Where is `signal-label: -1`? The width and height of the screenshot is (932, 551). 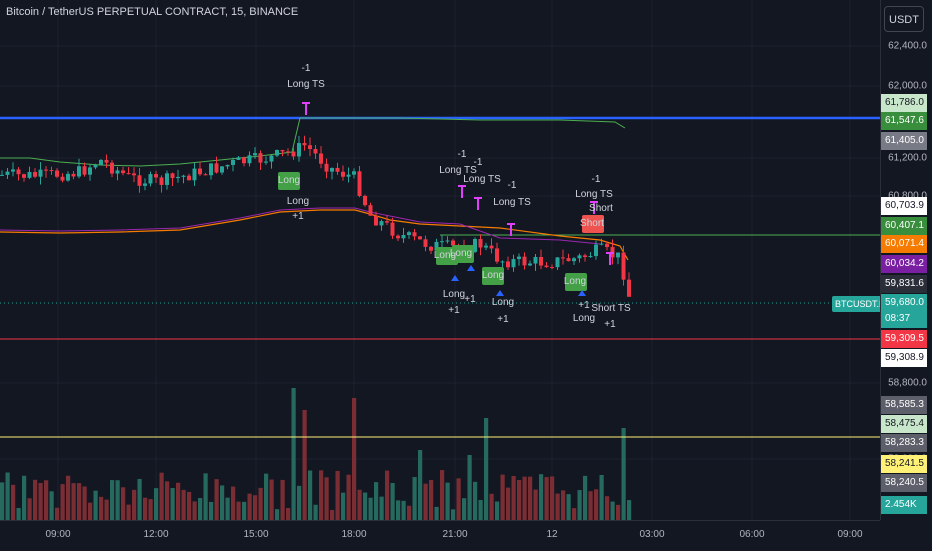
signal-label: -1 is located at coordinates (306, 68).